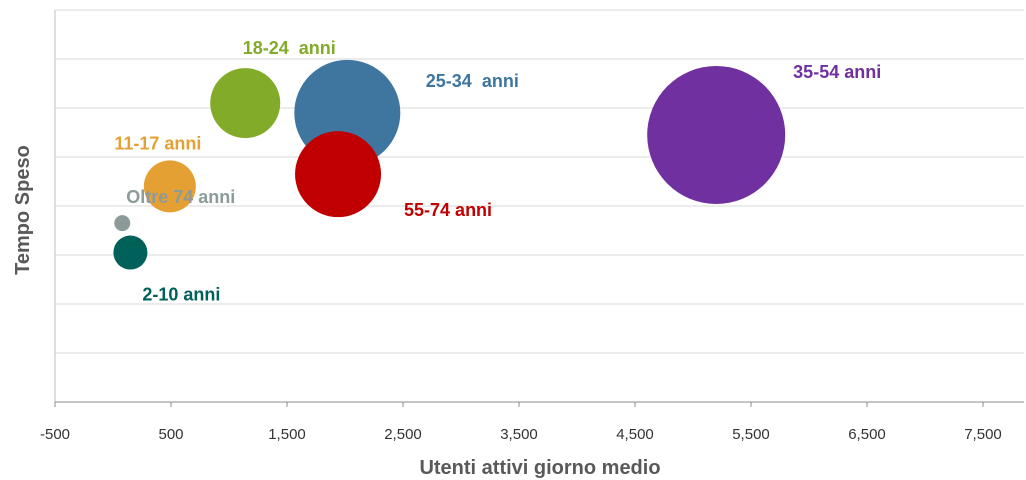 The width and height of the screenshot is (1026, 480). What do you see at coordinates (23, 210) in the screenshot?
I see `y-axis-title: Tempo Speso` at bounding box center [23, 210].